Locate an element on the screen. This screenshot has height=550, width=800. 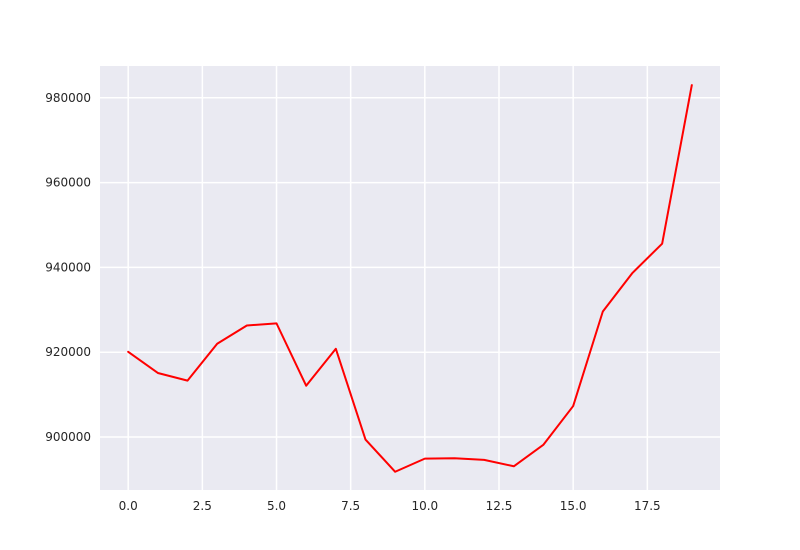
x-tick-label: 15.0 is located at coordinates (573, 506).